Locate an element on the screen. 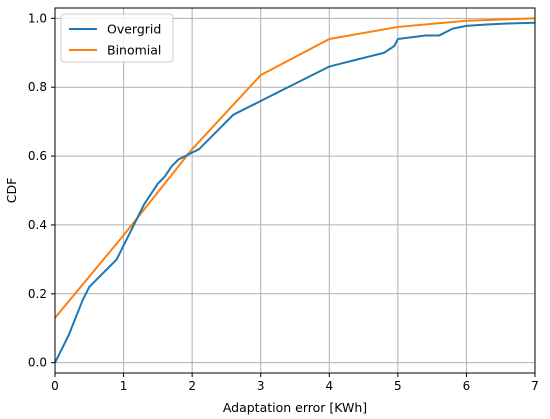  y-tick-label: 0.4 is located at coordinates (37, 225).